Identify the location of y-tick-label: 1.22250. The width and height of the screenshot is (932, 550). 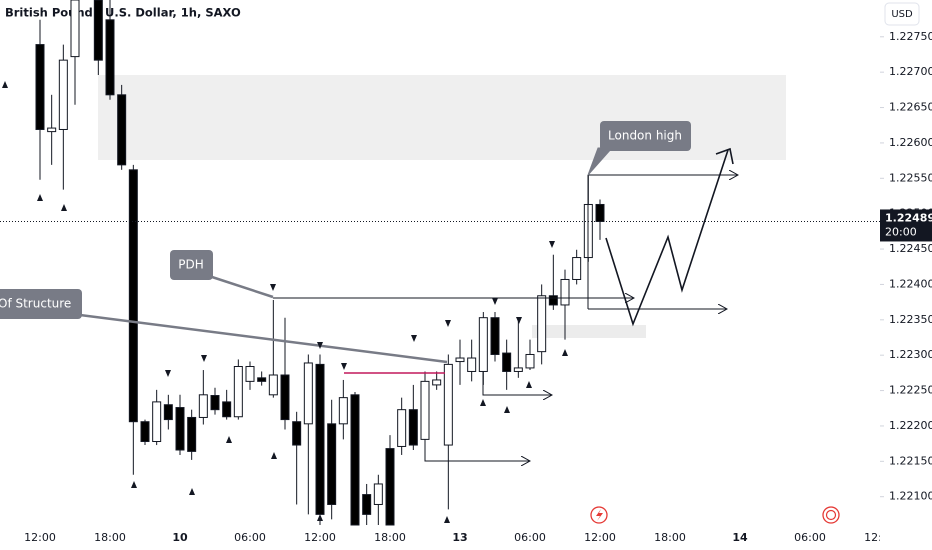
(910, 390).